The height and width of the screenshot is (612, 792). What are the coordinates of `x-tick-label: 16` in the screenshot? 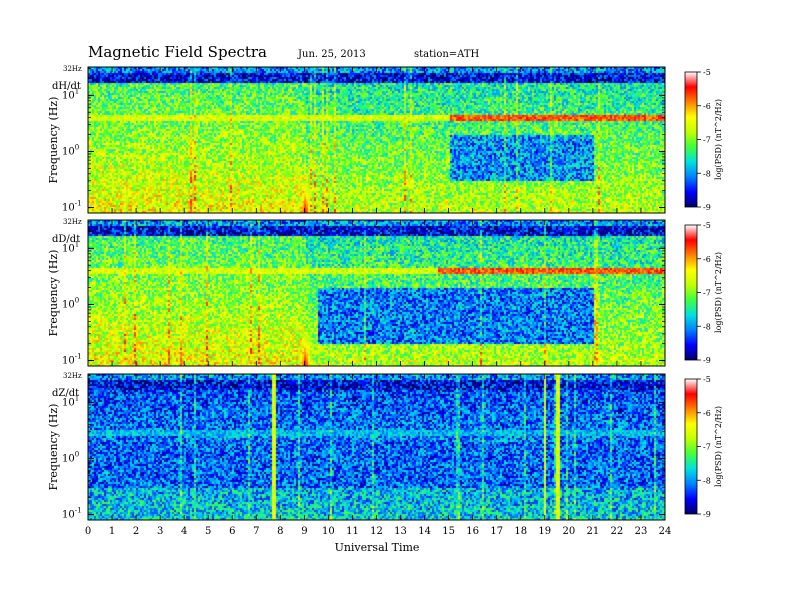 It's located at (472, 531).